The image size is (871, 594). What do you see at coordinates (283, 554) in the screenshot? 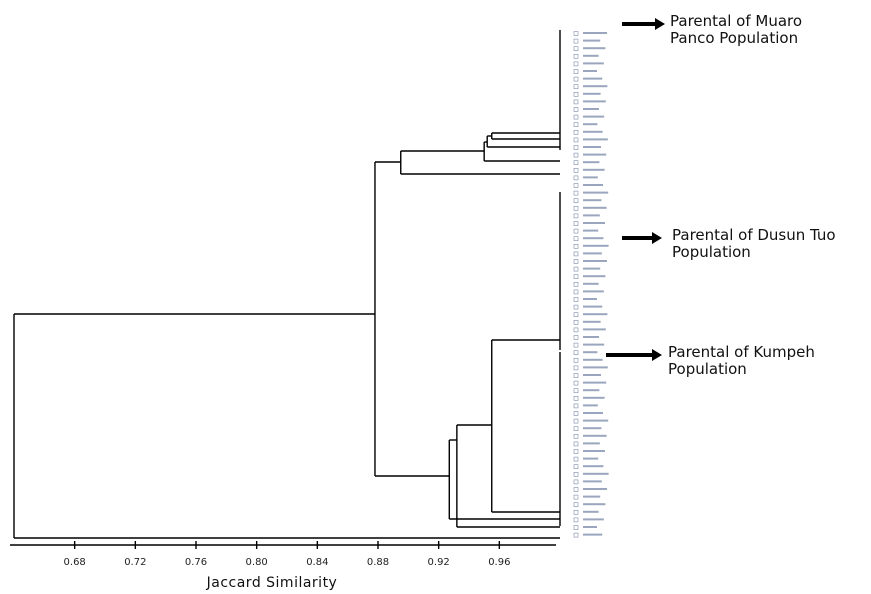
I see `x-axis: 0.68 0.72 0.76 0.80 0.84 0.88 0.92 0.96` at bounding box center [283, 554].